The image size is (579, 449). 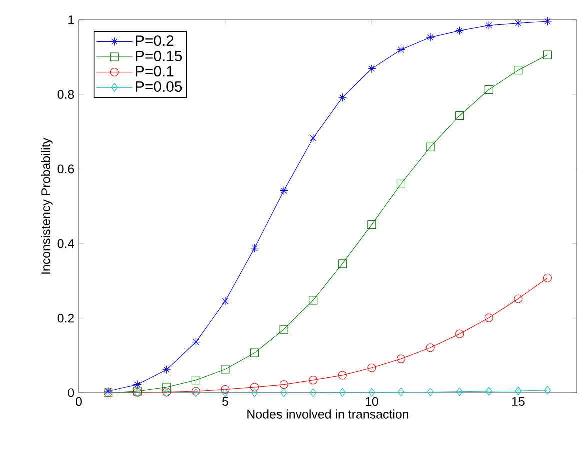 What do you see at coordinates (79, 401) in the screenshot?
I see `x-tick-label: 0` at bounding box center [79, 401].